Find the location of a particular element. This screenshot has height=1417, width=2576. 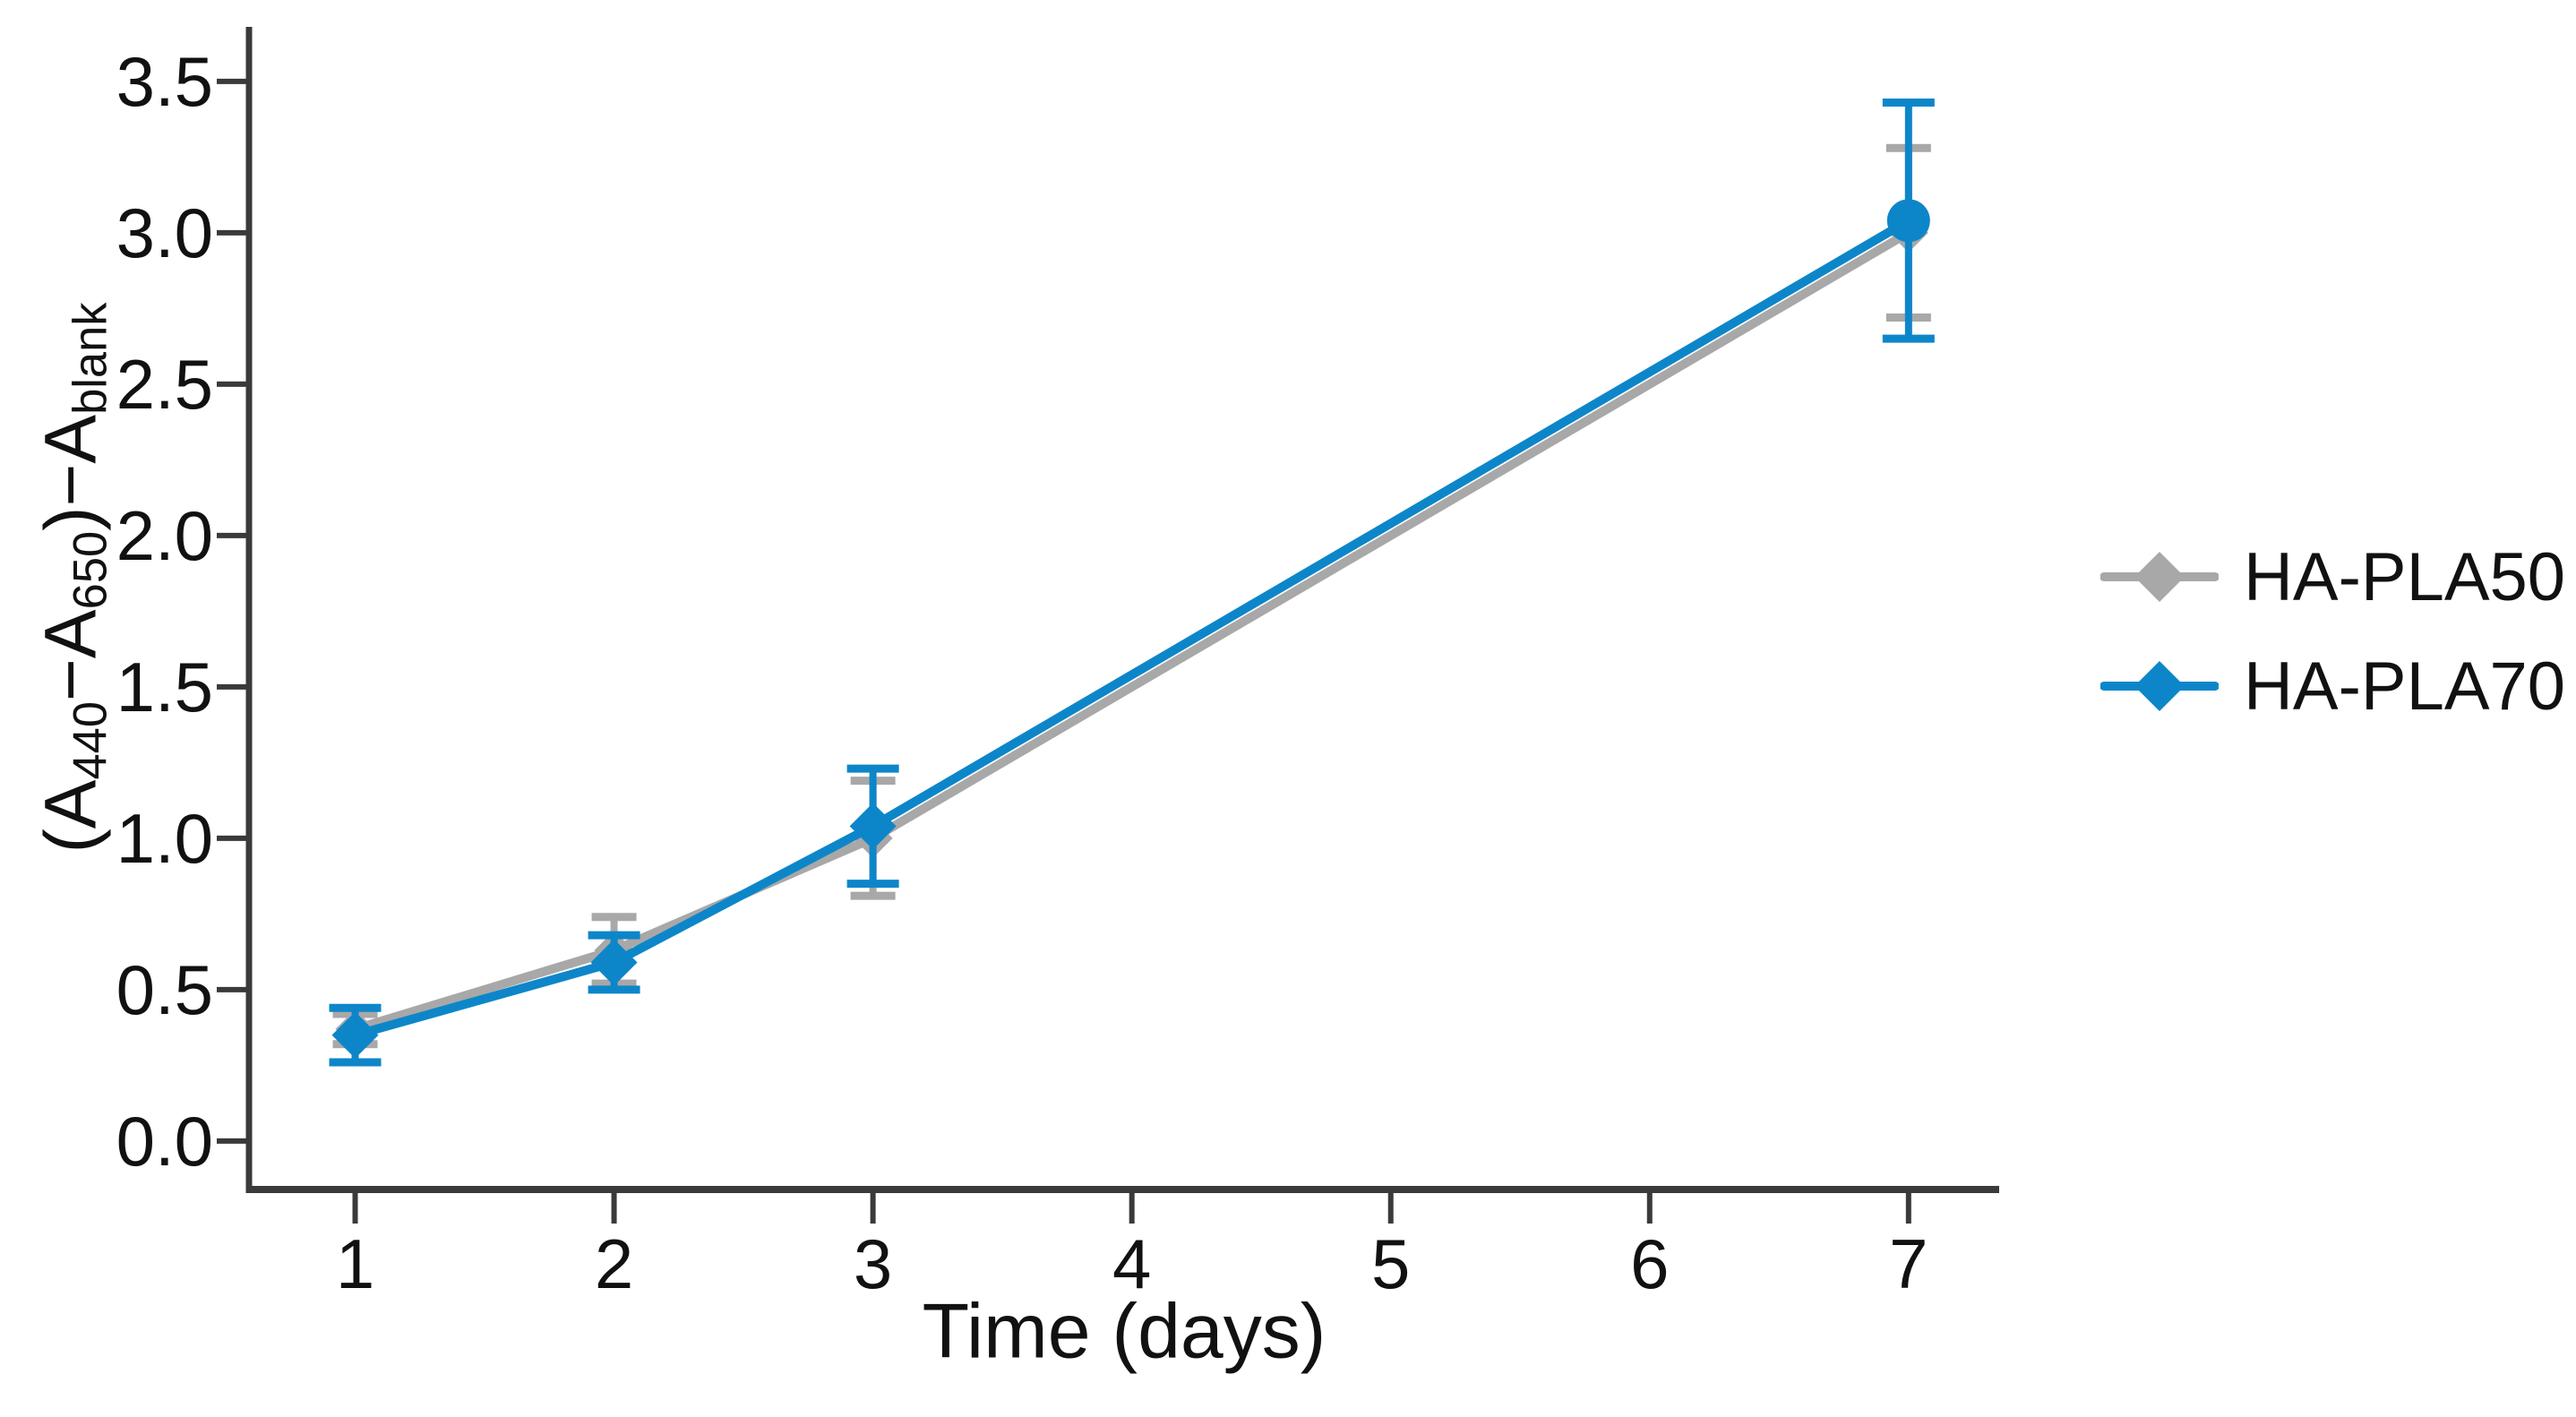

legend-label-ha-pla70: HA-PLA70 is located at coordinates (2405, 686).